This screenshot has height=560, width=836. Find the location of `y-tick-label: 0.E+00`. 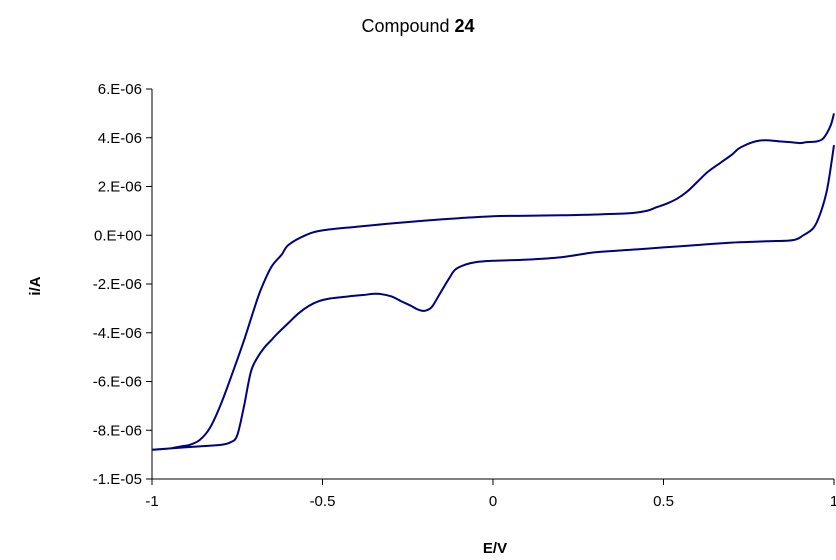

y-tick-label: 0.E+00 is located at coordinates (118, 235).